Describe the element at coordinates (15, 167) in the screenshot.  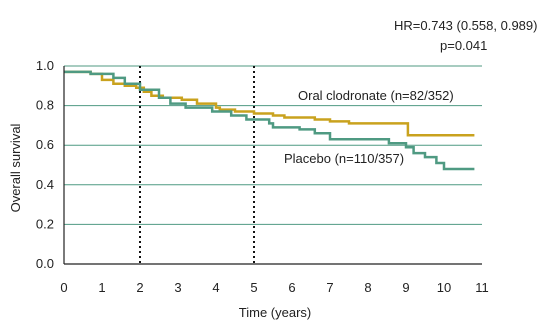
I see `y-axis-label: Overall survival` at that location.